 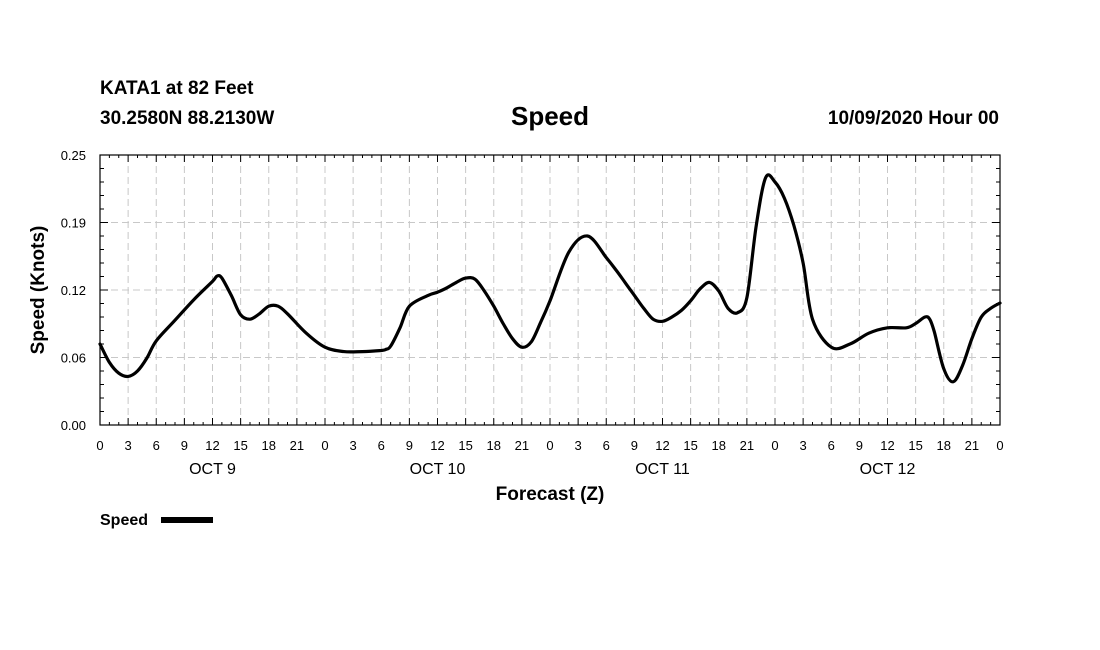 What do you see at coordinates (124, 520) in the screenshot?
I see `legend-label: Speed` at bounding box center [124, 520].